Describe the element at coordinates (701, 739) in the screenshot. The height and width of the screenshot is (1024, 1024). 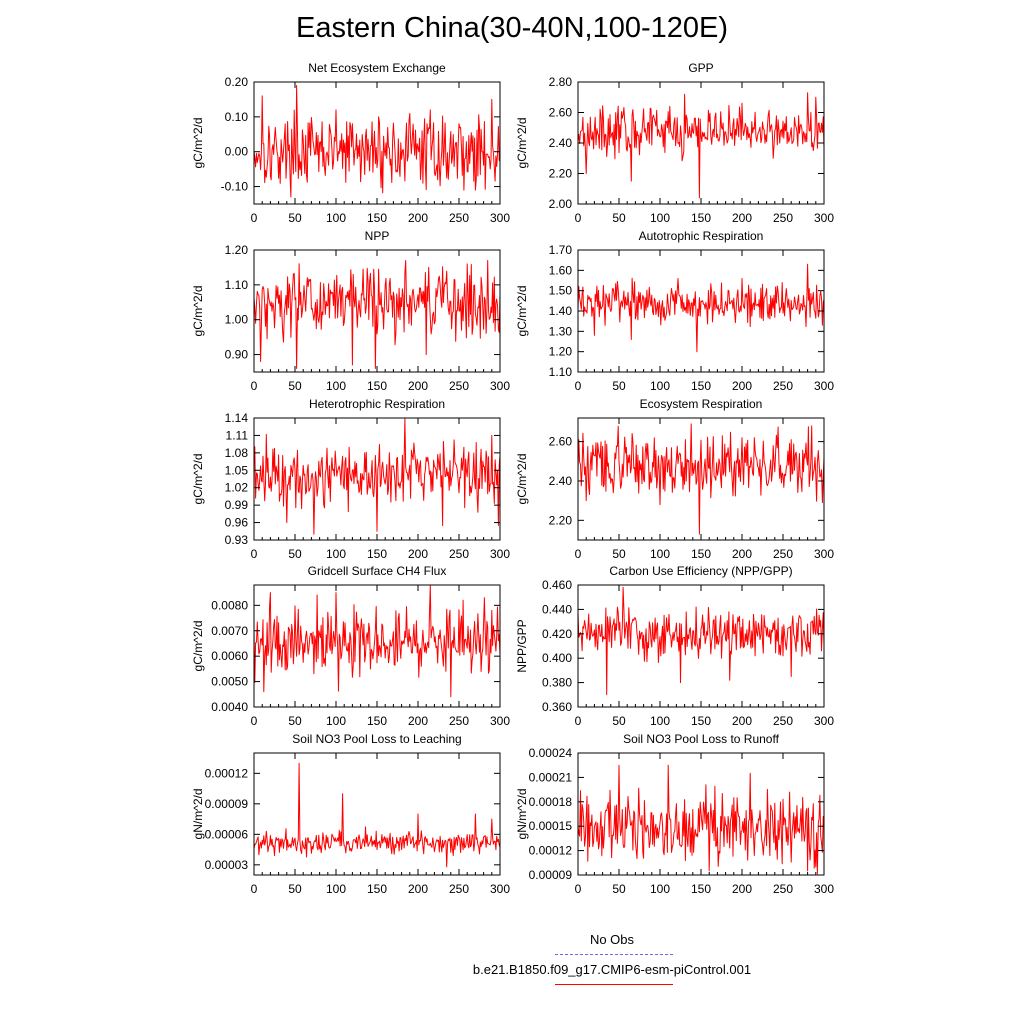
I see `panel-title: Soil NO3 Pool Loss to Runoff` at that location.